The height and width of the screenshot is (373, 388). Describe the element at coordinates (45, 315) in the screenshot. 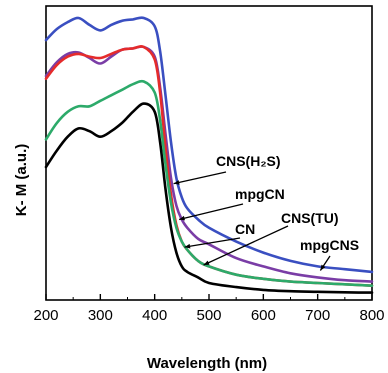

I see `x-tick-label: 200` at that location.